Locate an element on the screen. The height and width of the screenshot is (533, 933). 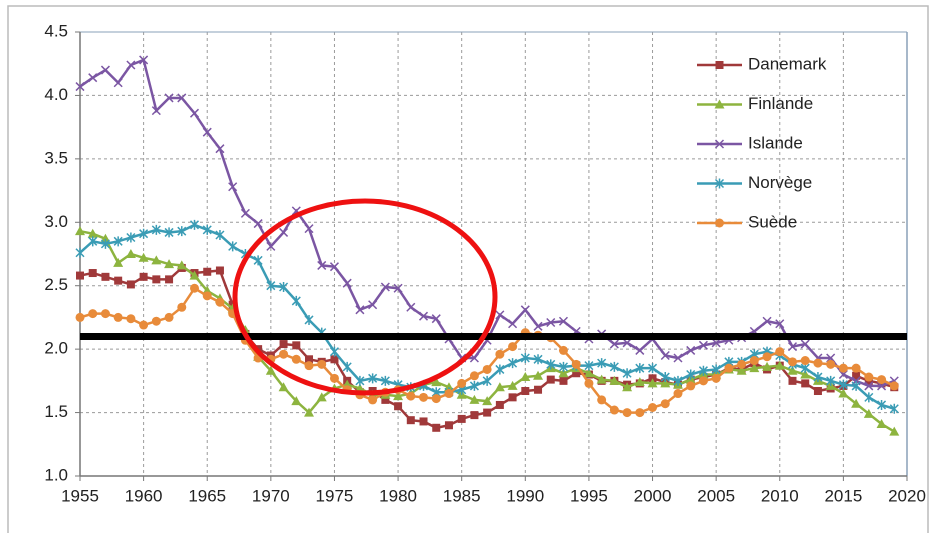
y-tick-label: 3.5 is located at coordinates (56, 157).